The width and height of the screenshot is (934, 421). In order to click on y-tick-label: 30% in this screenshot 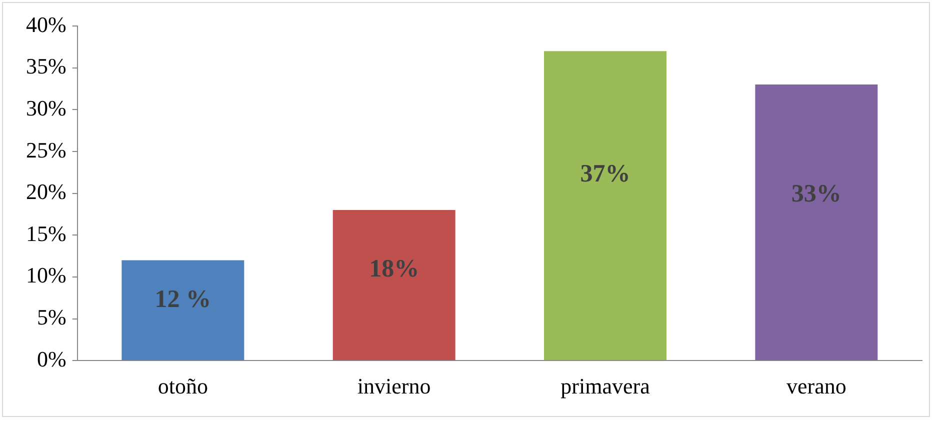, I will do `click(46, 107)`.